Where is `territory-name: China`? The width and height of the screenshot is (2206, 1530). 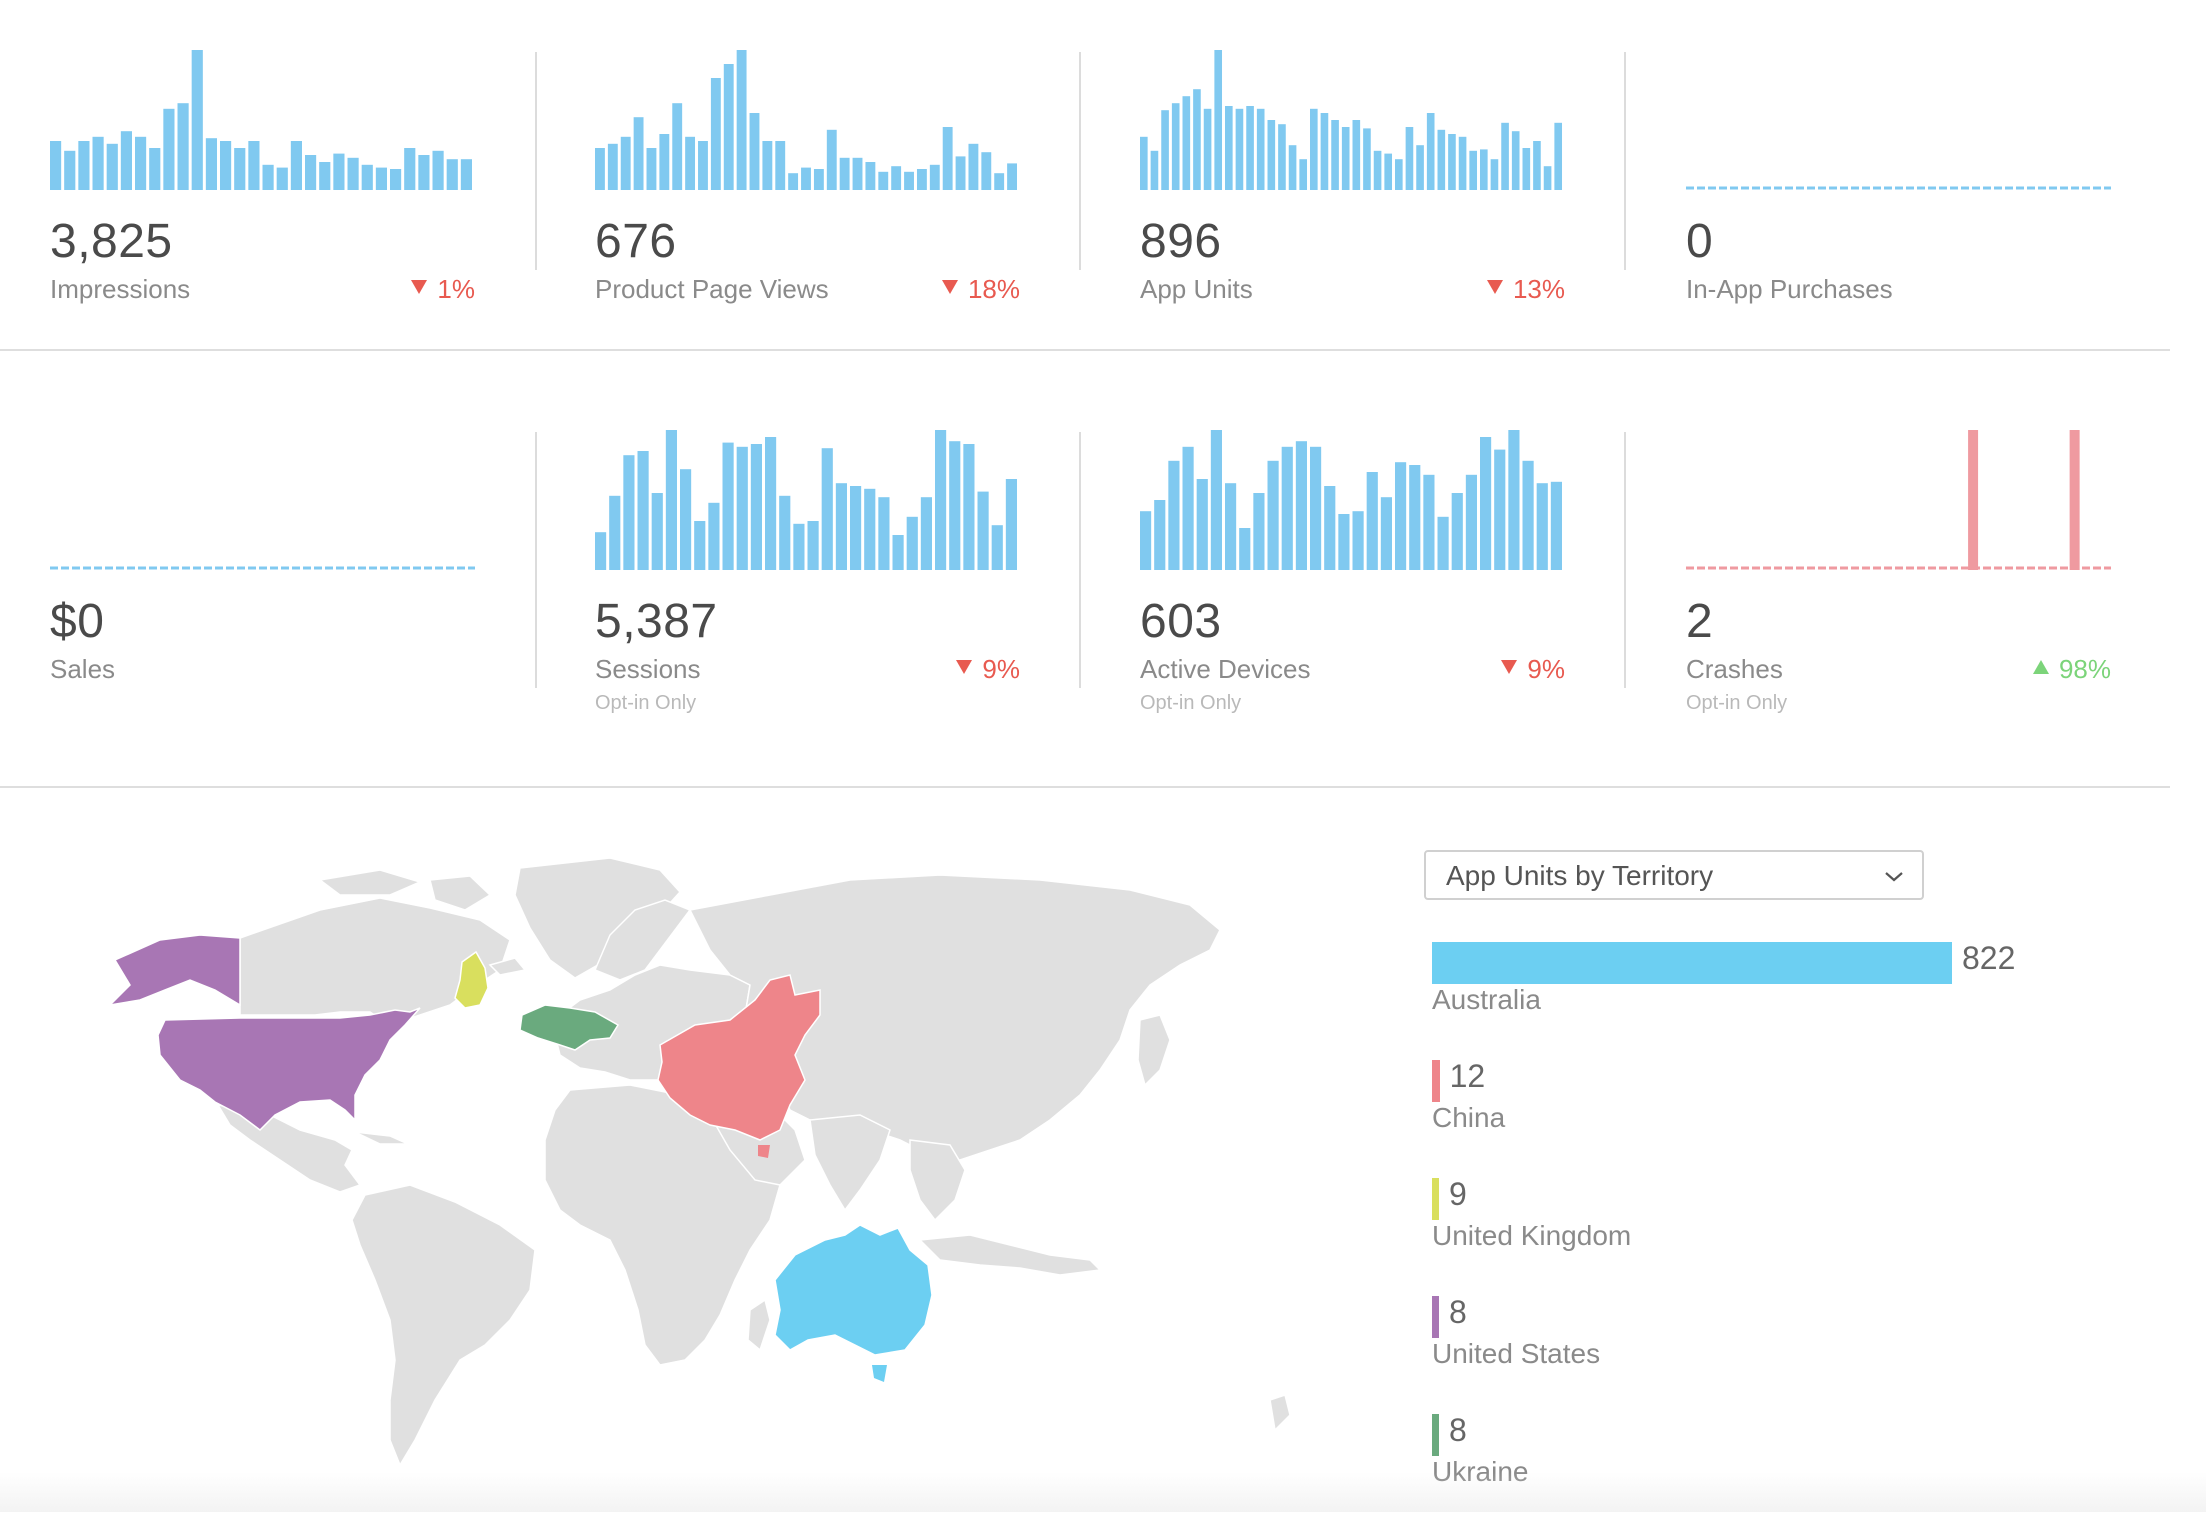 territory-name: China is located at coordinates (1469, 1117).